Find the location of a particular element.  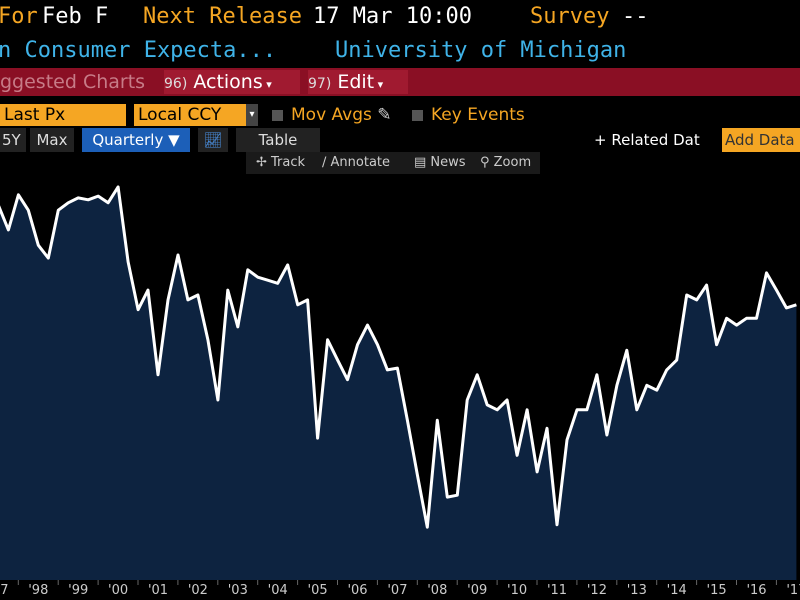

chart-icon: 📈︎ is located at coordinates (213, 140).